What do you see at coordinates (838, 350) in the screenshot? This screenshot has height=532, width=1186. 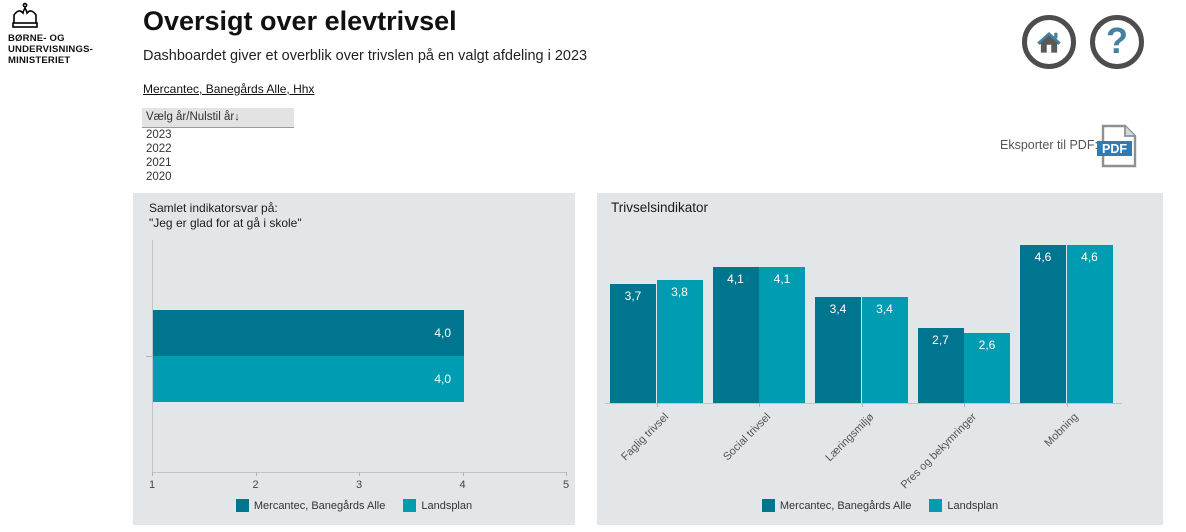 I see `bar-school: 3,4` at bounding box center [838, 350].